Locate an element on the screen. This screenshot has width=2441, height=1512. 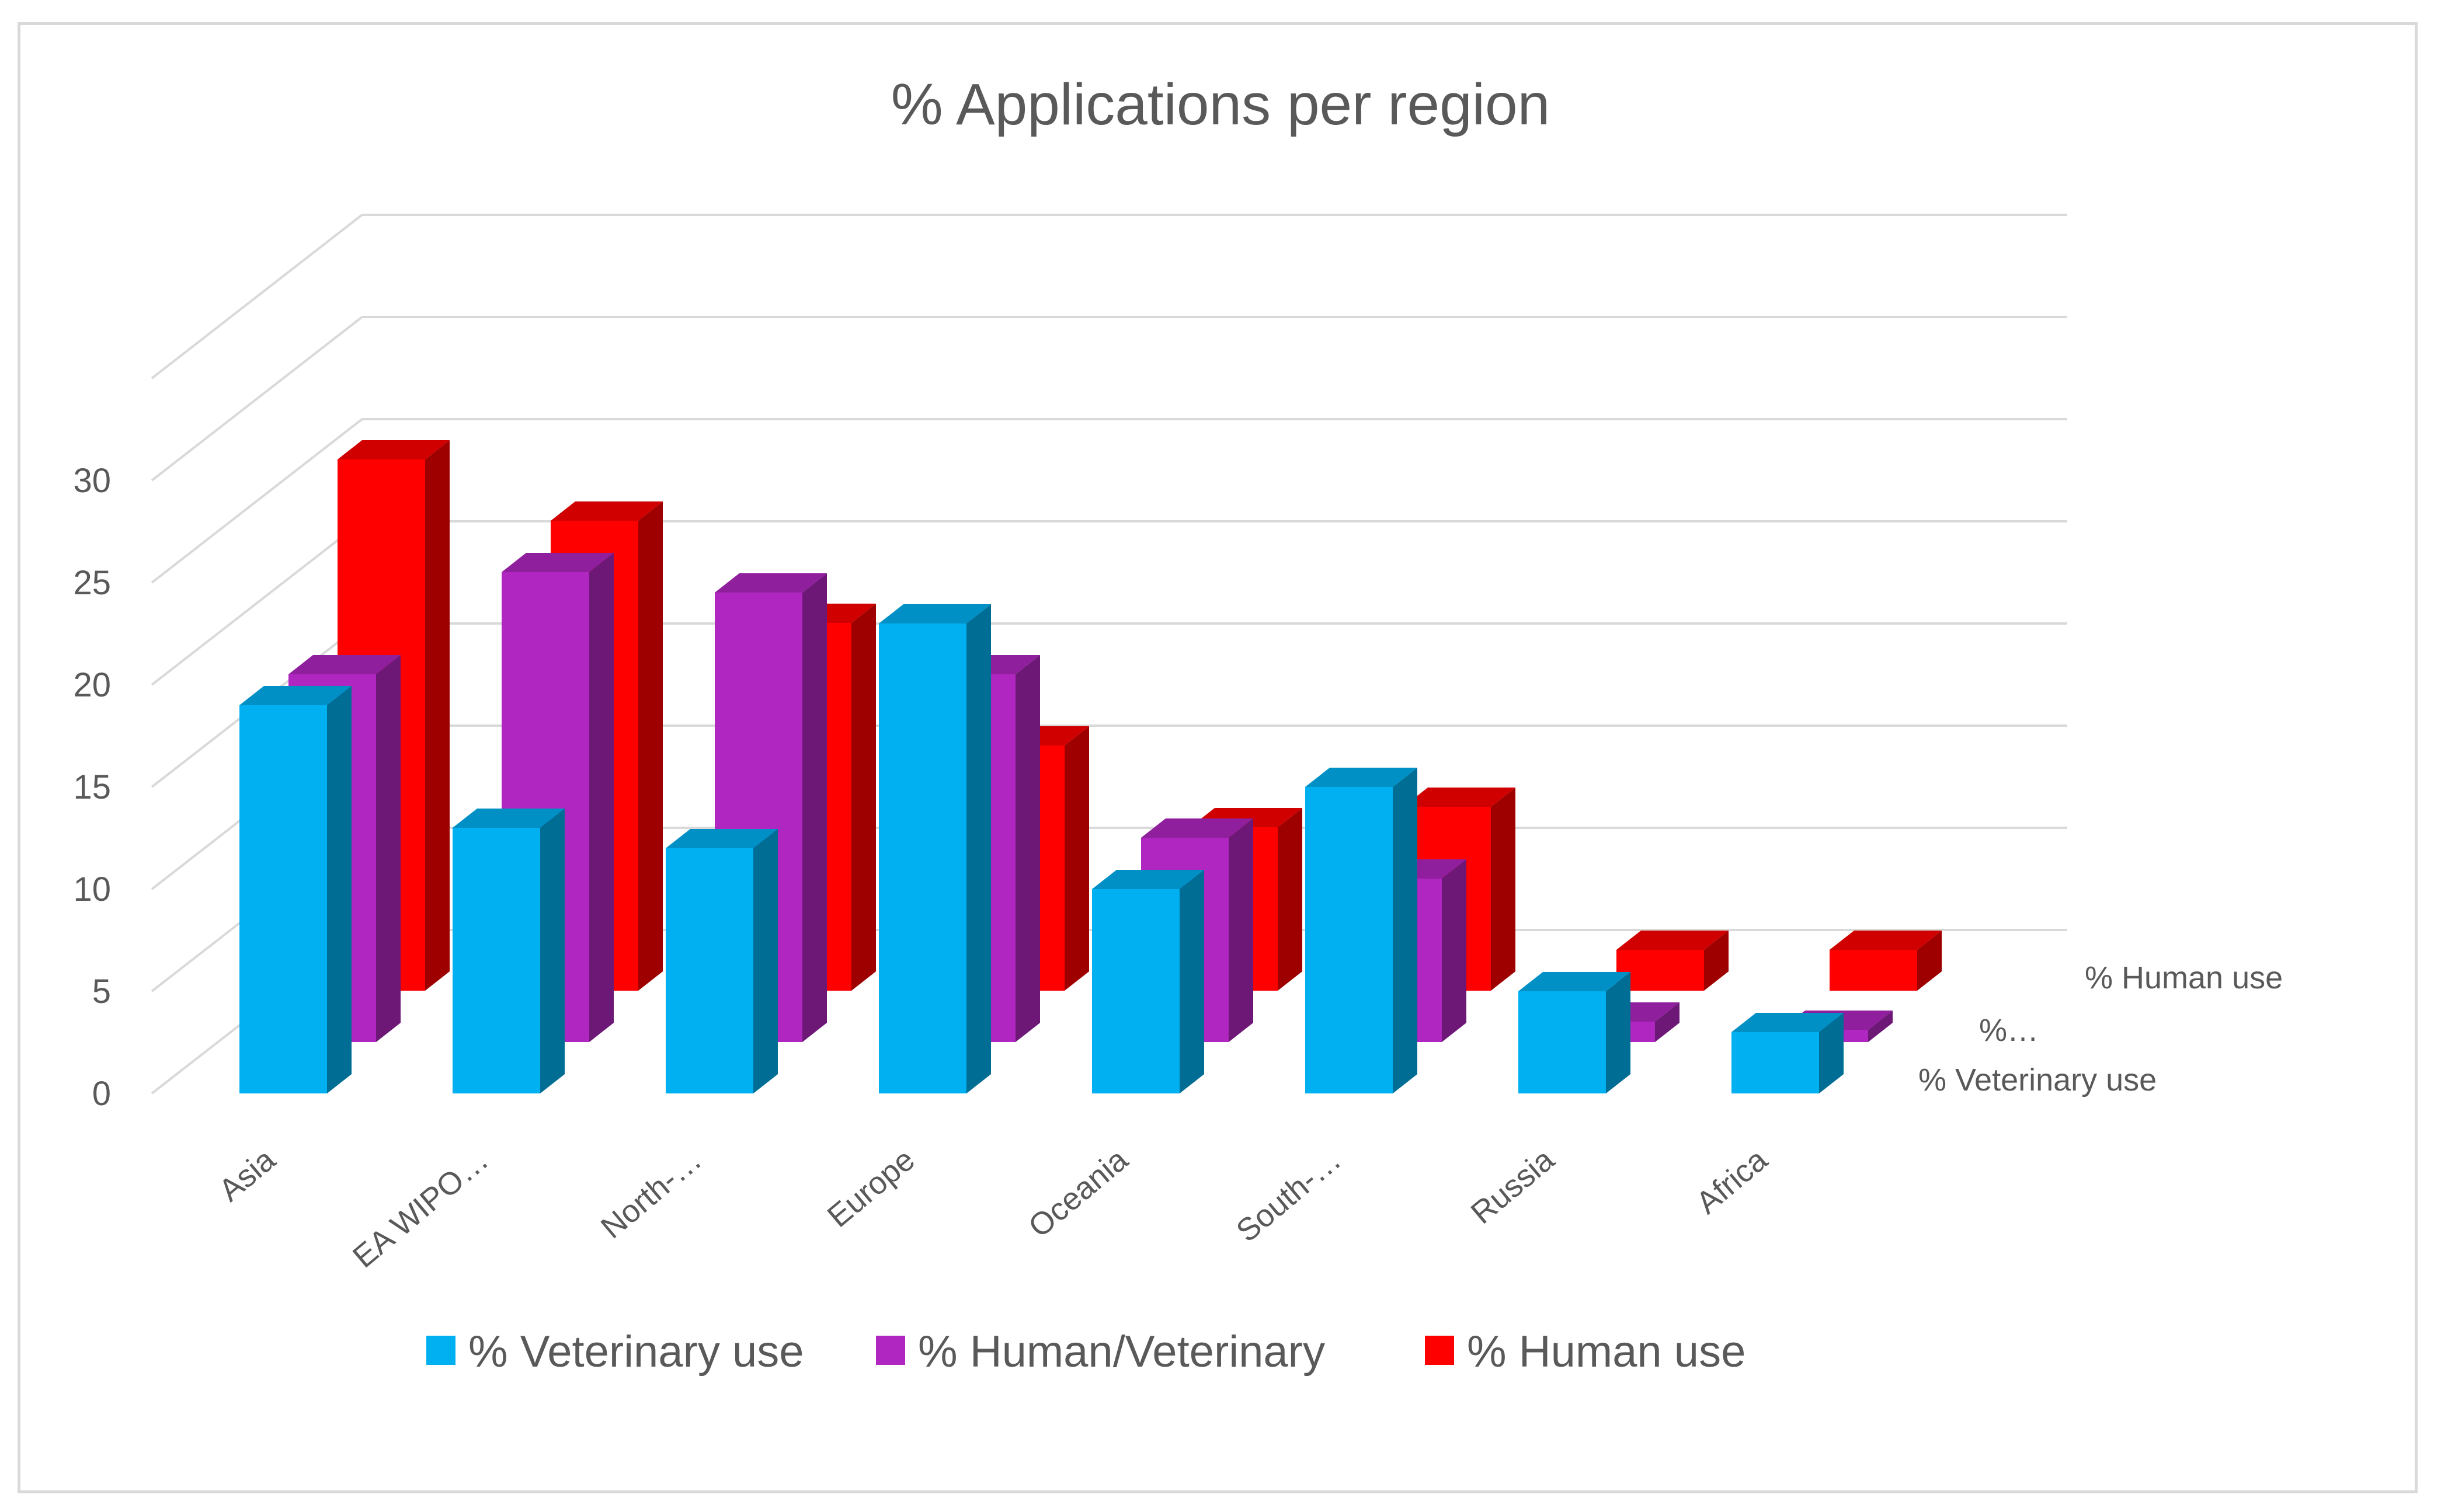
bar-veterinary-use-asia is located at coordinates (295, 890).